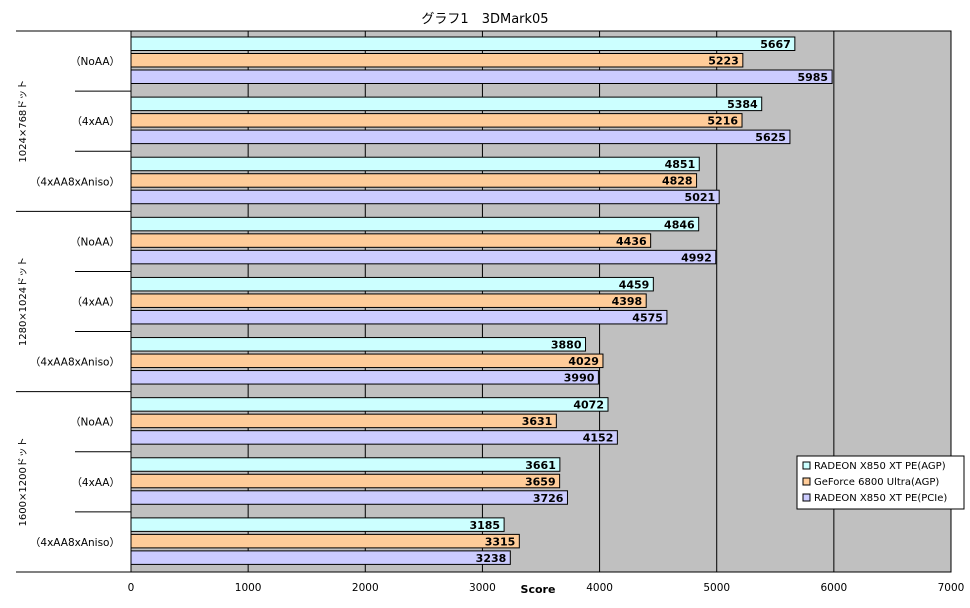 This screenshot has width=970, height=608. What do you see at coordinates (484, 525) in the screenshot?
I see `data-label: 3185` at bounding box center [484, 525].